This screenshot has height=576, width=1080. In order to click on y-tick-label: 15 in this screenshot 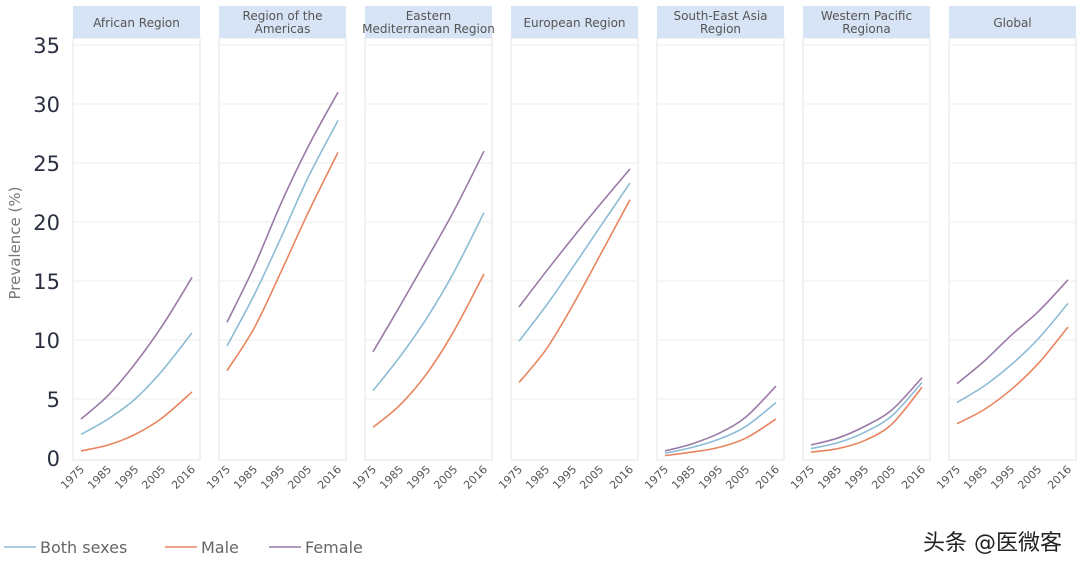, I will do `click(46, 282)`.